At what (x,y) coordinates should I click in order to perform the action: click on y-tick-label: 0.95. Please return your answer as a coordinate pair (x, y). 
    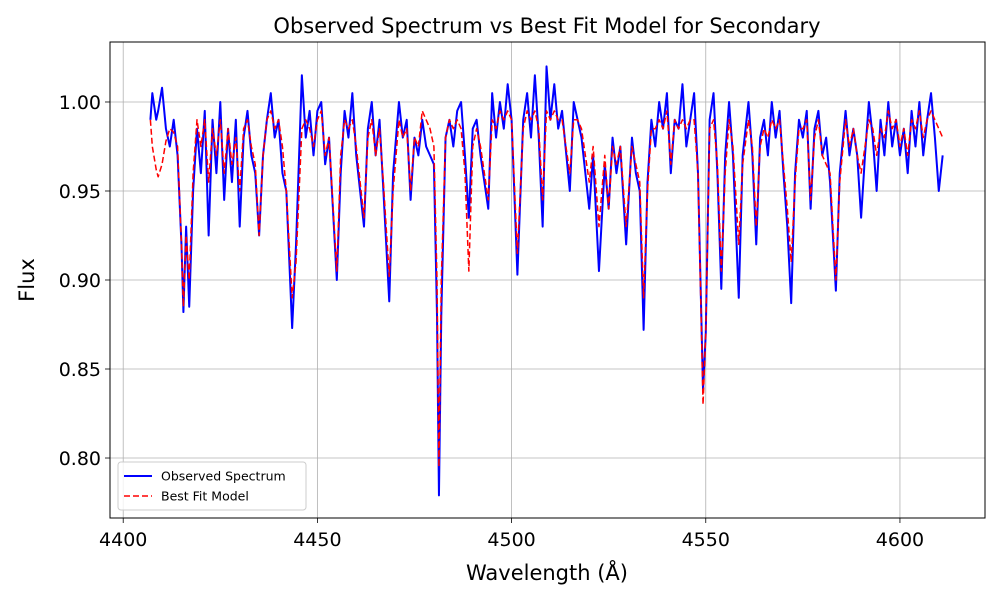
    Looking at the image, I should click on (80, 192).